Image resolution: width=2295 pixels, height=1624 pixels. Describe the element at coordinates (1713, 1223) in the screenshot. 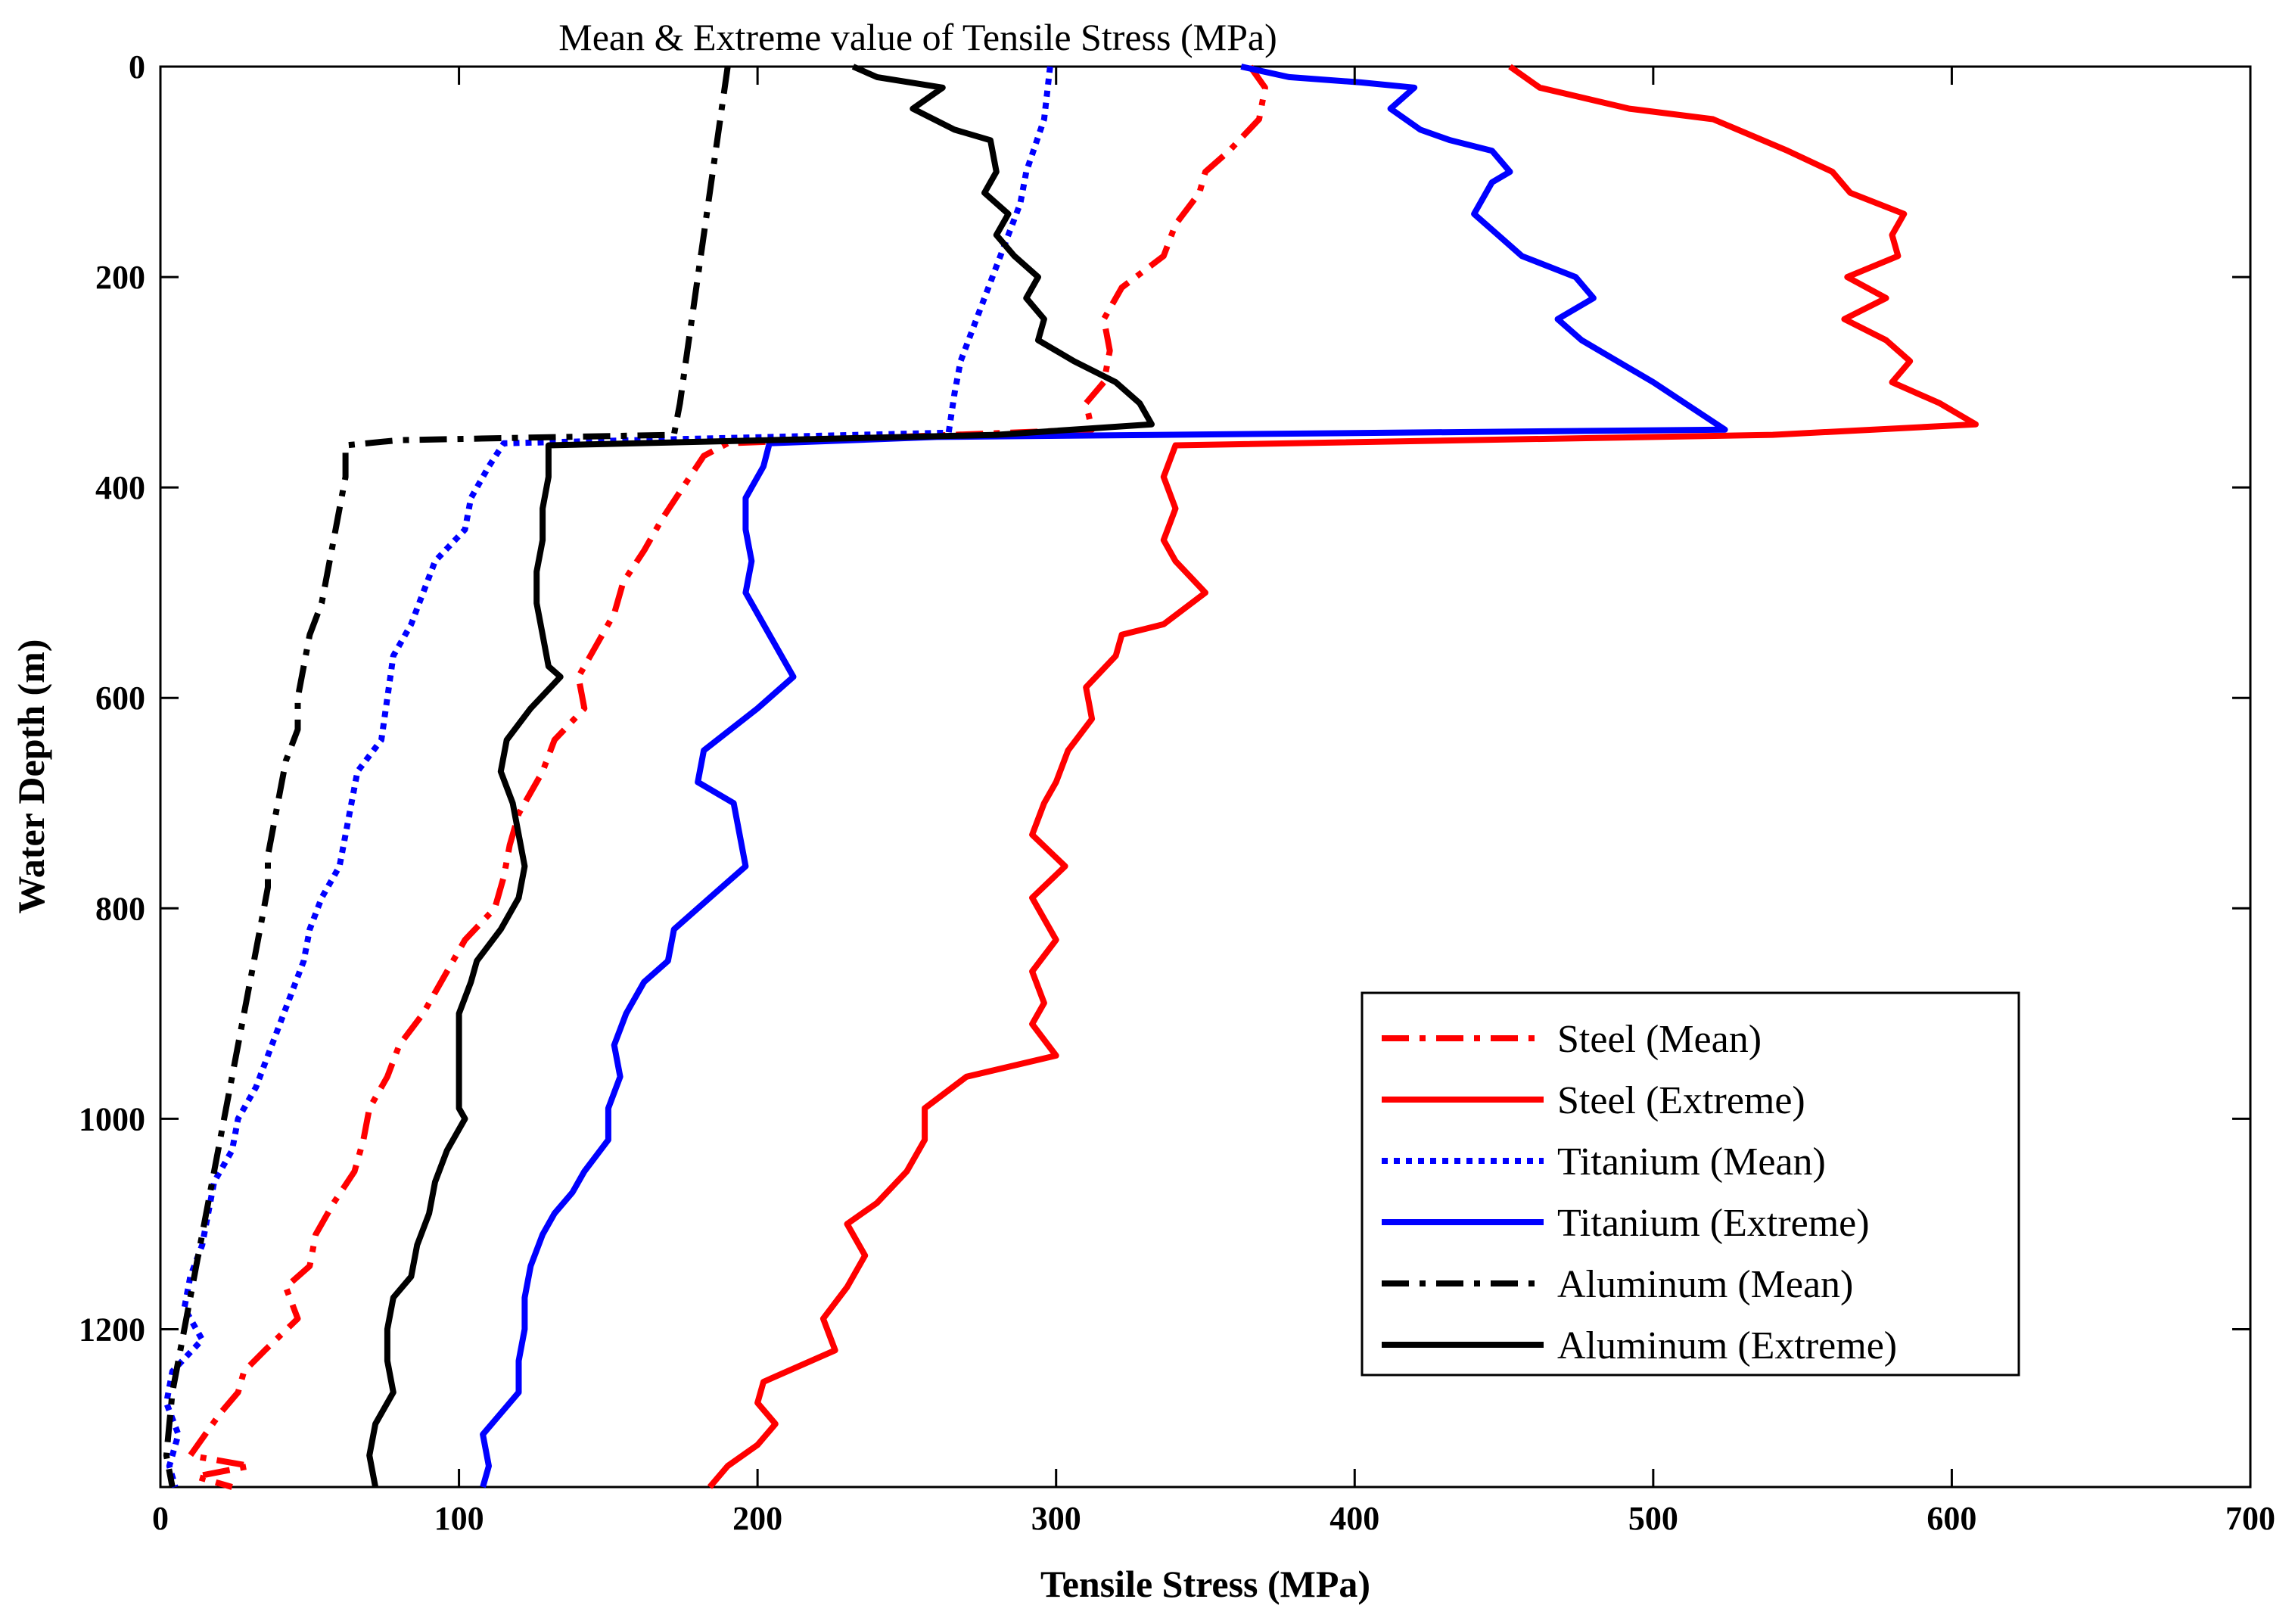

I see `legend-label: Titanium (Extreme)` at that location.